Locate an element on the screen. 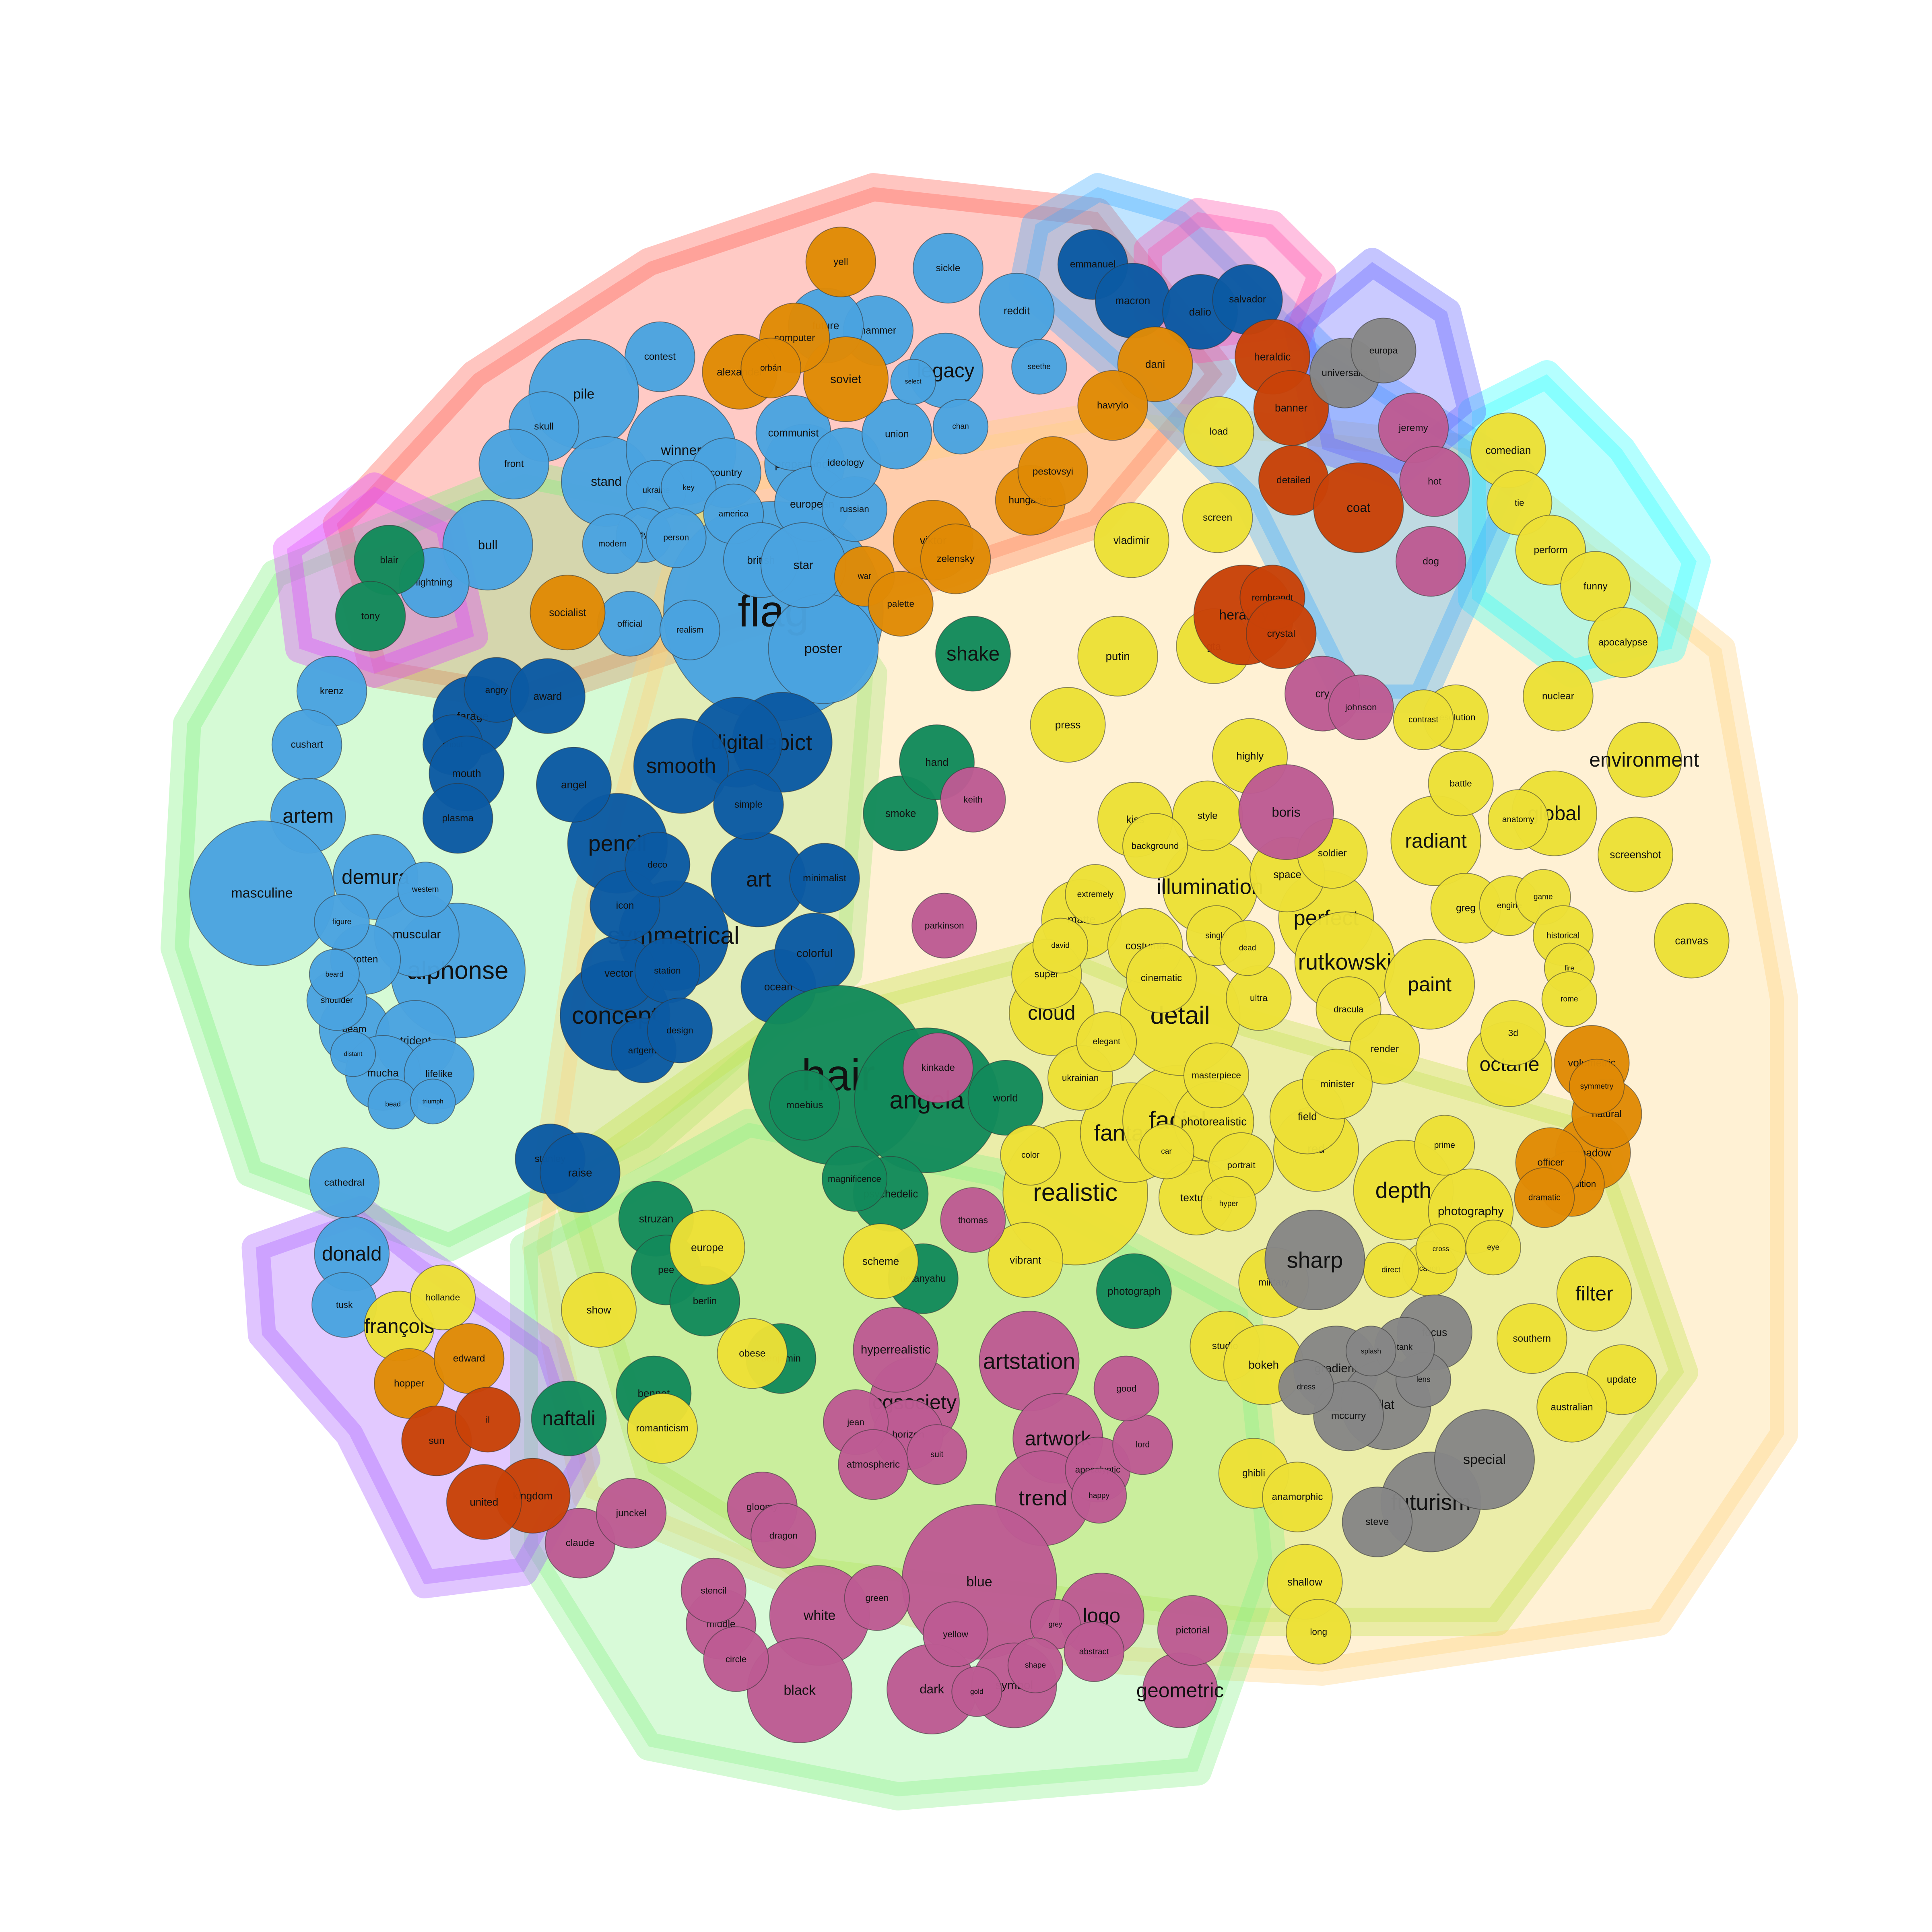  bubble-label: circle is located at coordinates (736, 1659).